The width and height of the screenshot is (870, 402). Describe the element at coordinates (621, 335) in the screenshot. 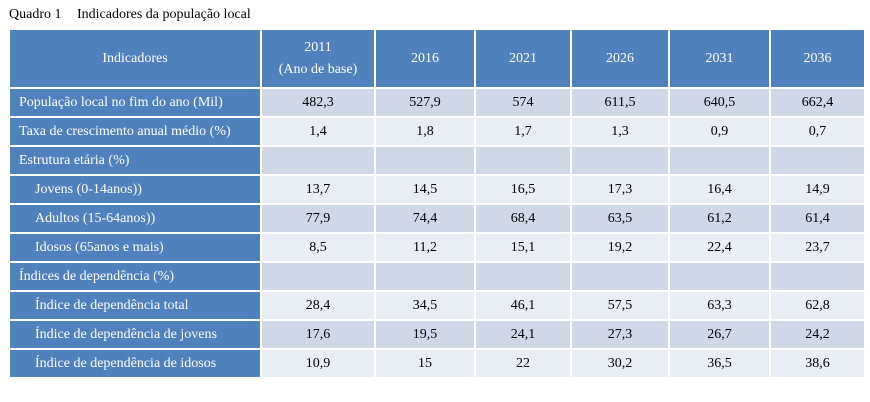

I see `table-cell: 27,3` at that location.